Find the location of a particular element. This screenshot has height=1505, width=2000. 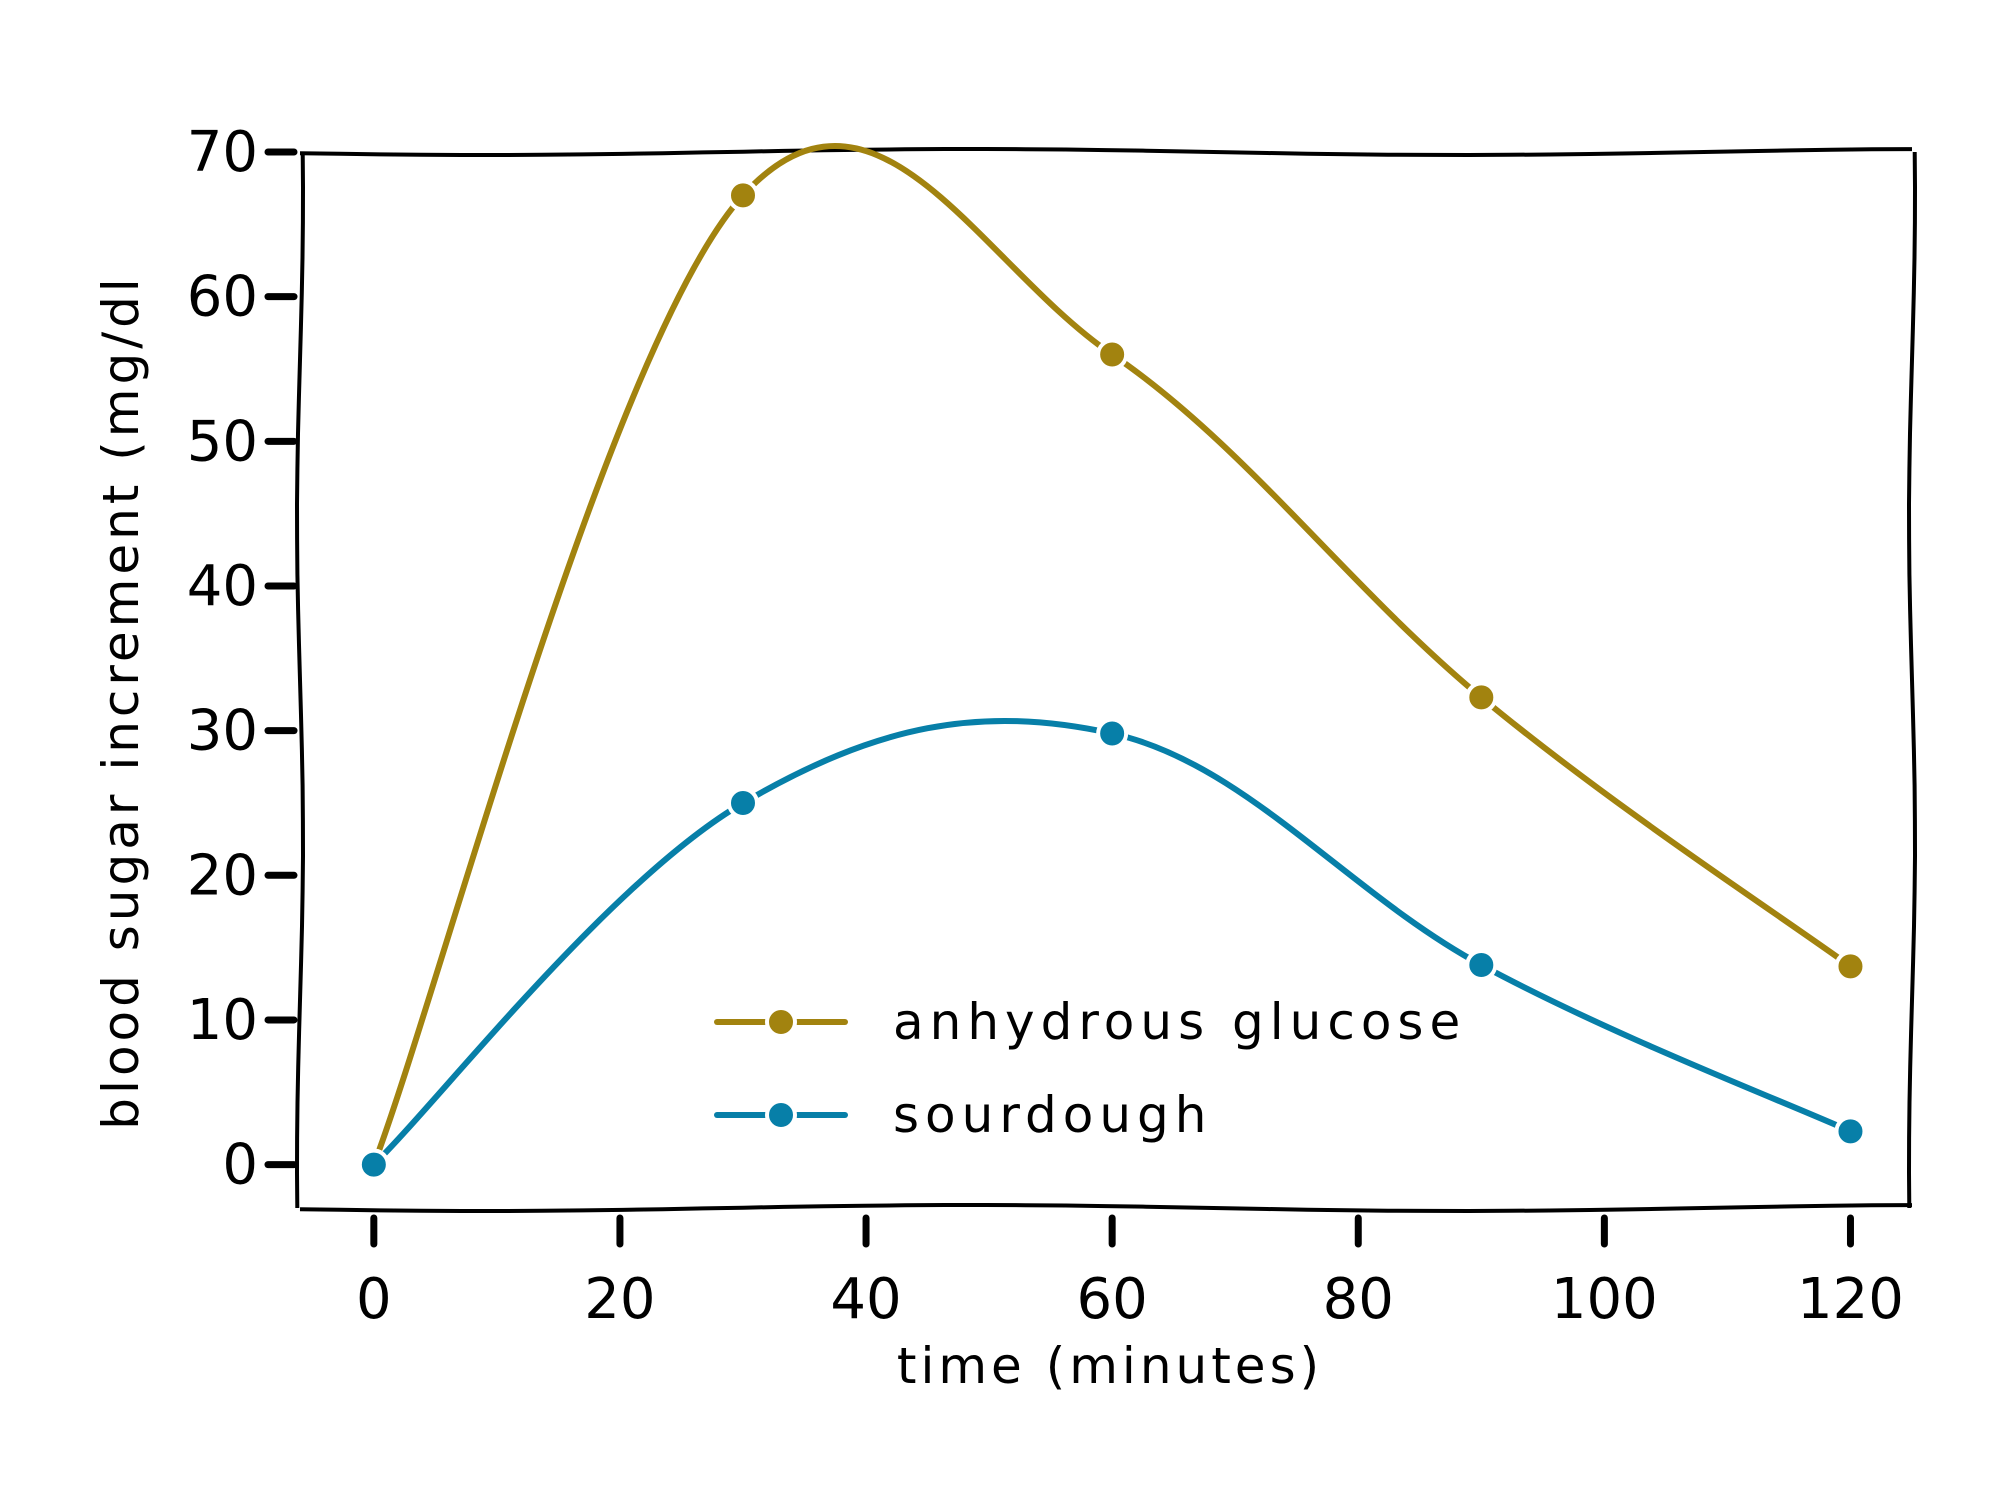

y-tick-label: 70 is located at coordinates (222, 152).